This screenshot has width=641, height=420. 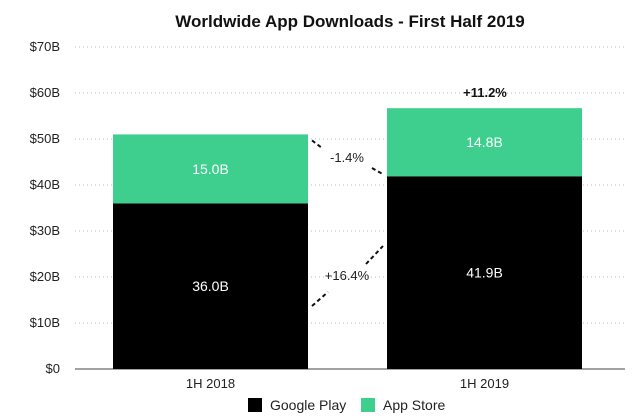 I want to click on y-tick-label: $30B, so click(x=45, y=230).